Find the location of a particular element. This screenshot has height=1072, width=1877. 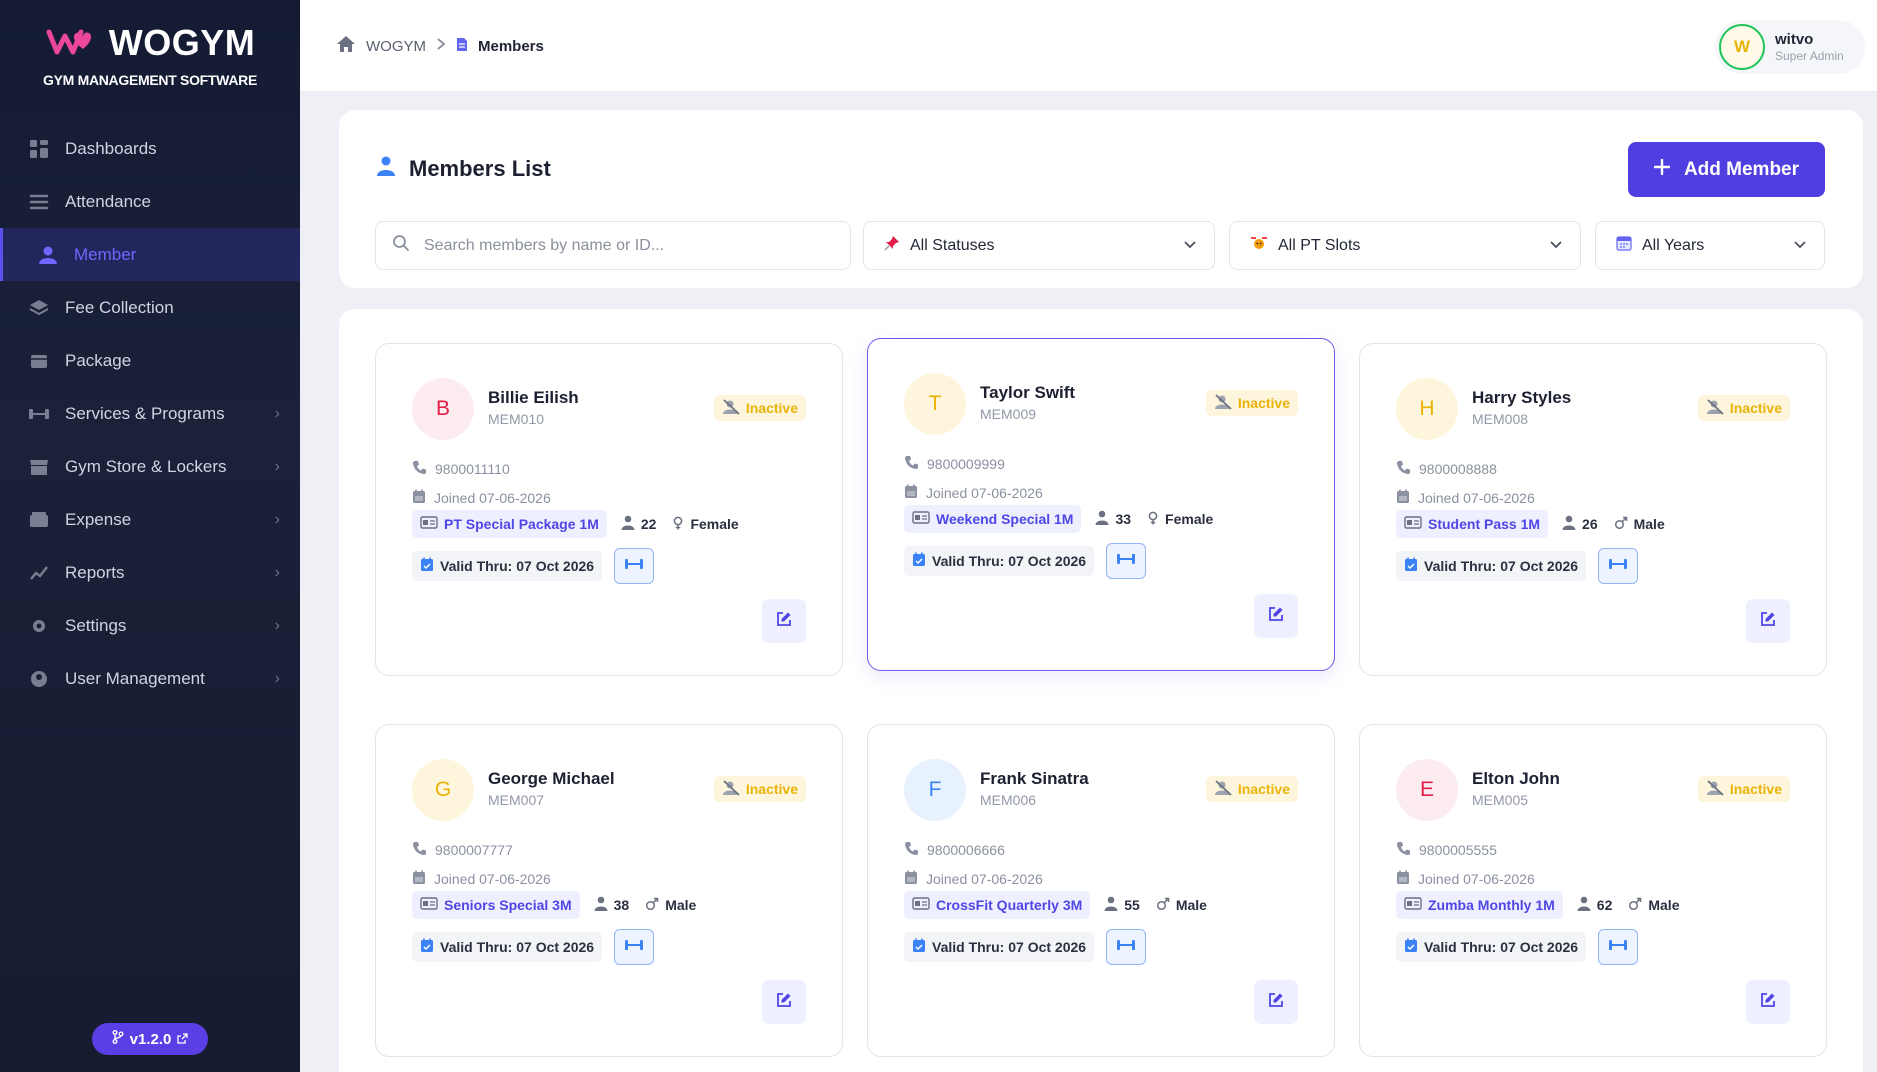

sidebar-item-user-management: User Management › is located at coordinates (150, 678).